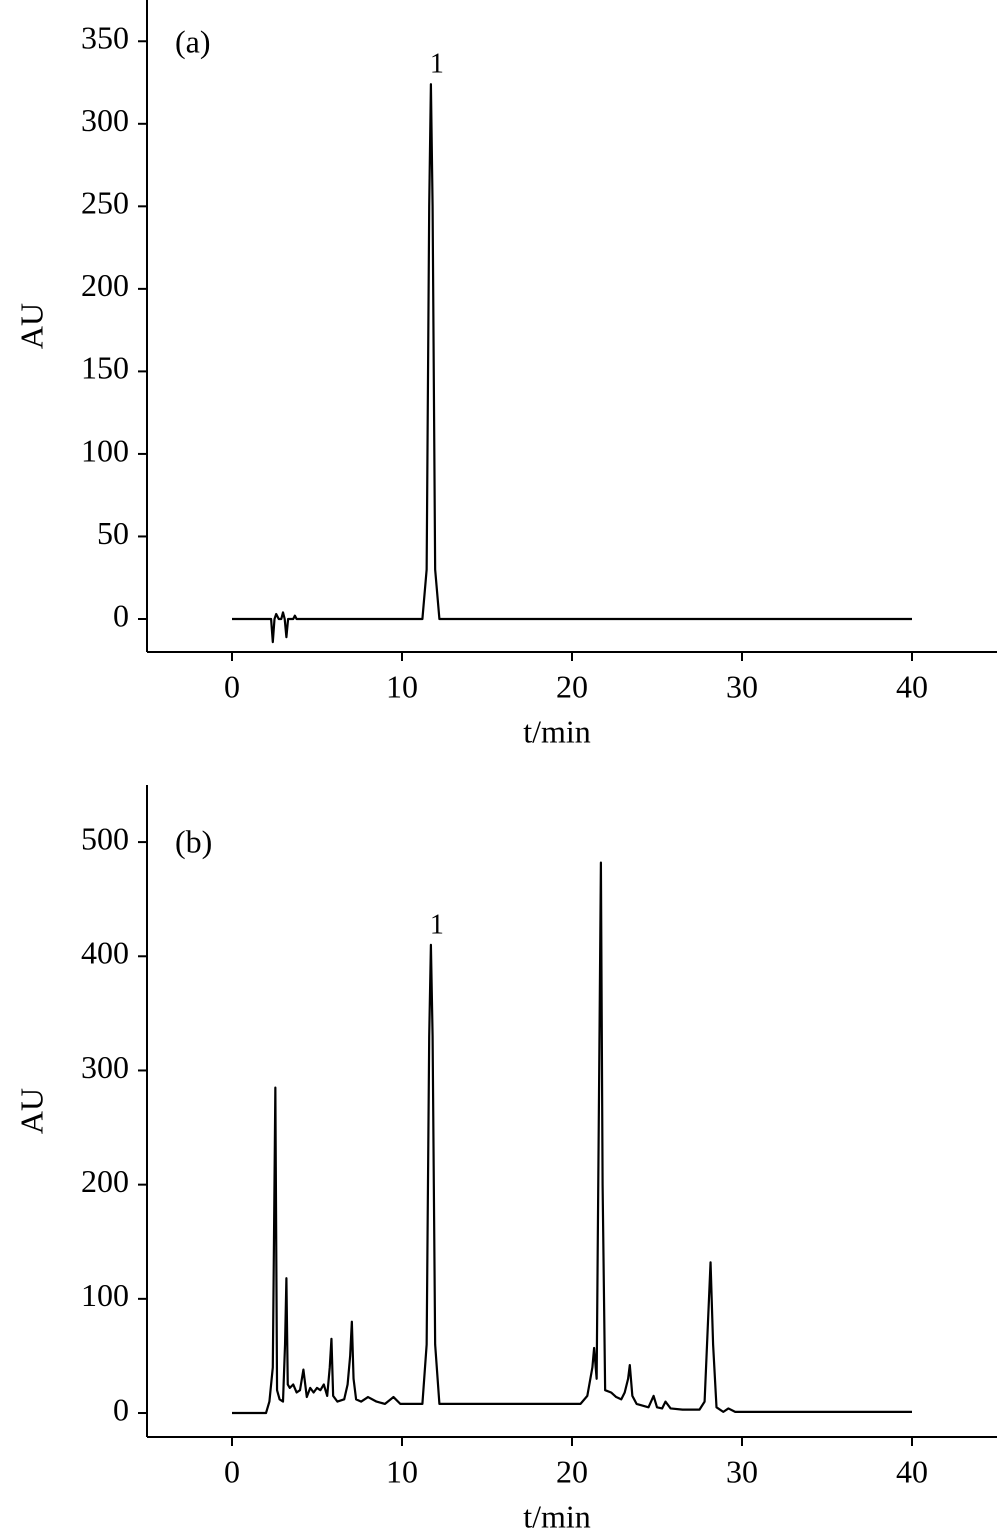  I want to click on y-tick-label: 500, so click(105, 838).